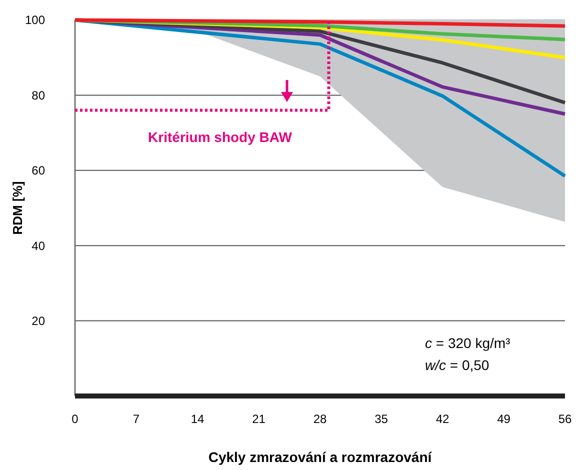 The image size is (576, 470). Describe the element at coordinates (39, 245) in the screenshot. I see `y-tick-label: 40` at that location.